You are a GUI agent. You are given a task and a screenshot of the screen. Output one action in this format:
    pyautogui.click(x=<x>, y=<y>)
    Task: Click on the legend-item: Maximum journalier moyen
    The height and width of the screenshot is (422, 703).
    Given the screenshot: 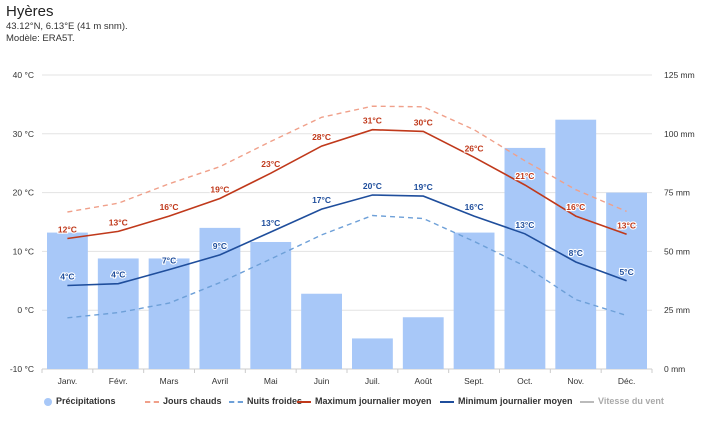 What is the action you would take?
    pyautogui.click(x=364, y=401)
    